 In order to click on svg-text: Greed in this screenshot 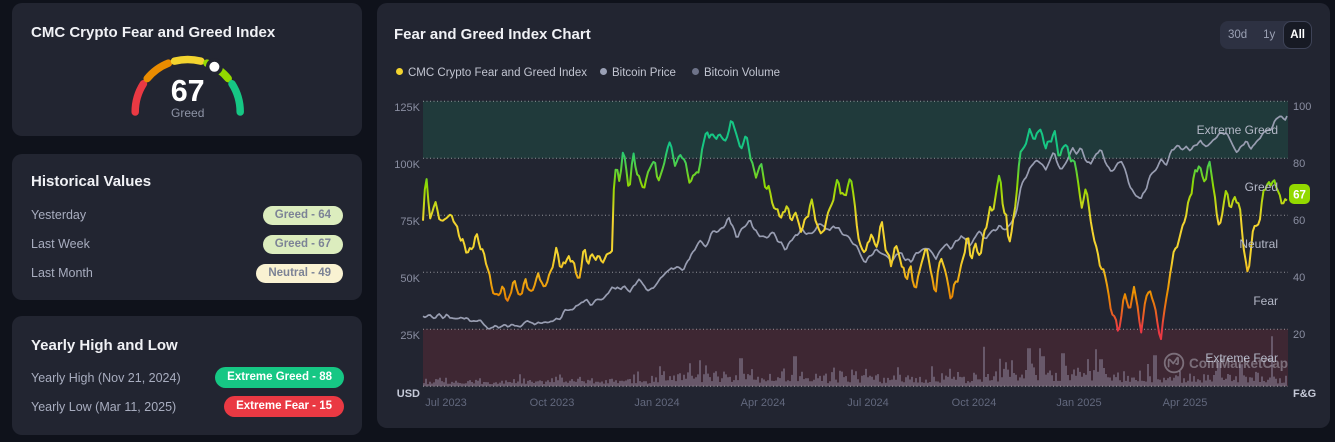, I will do `click(187, 113)`.